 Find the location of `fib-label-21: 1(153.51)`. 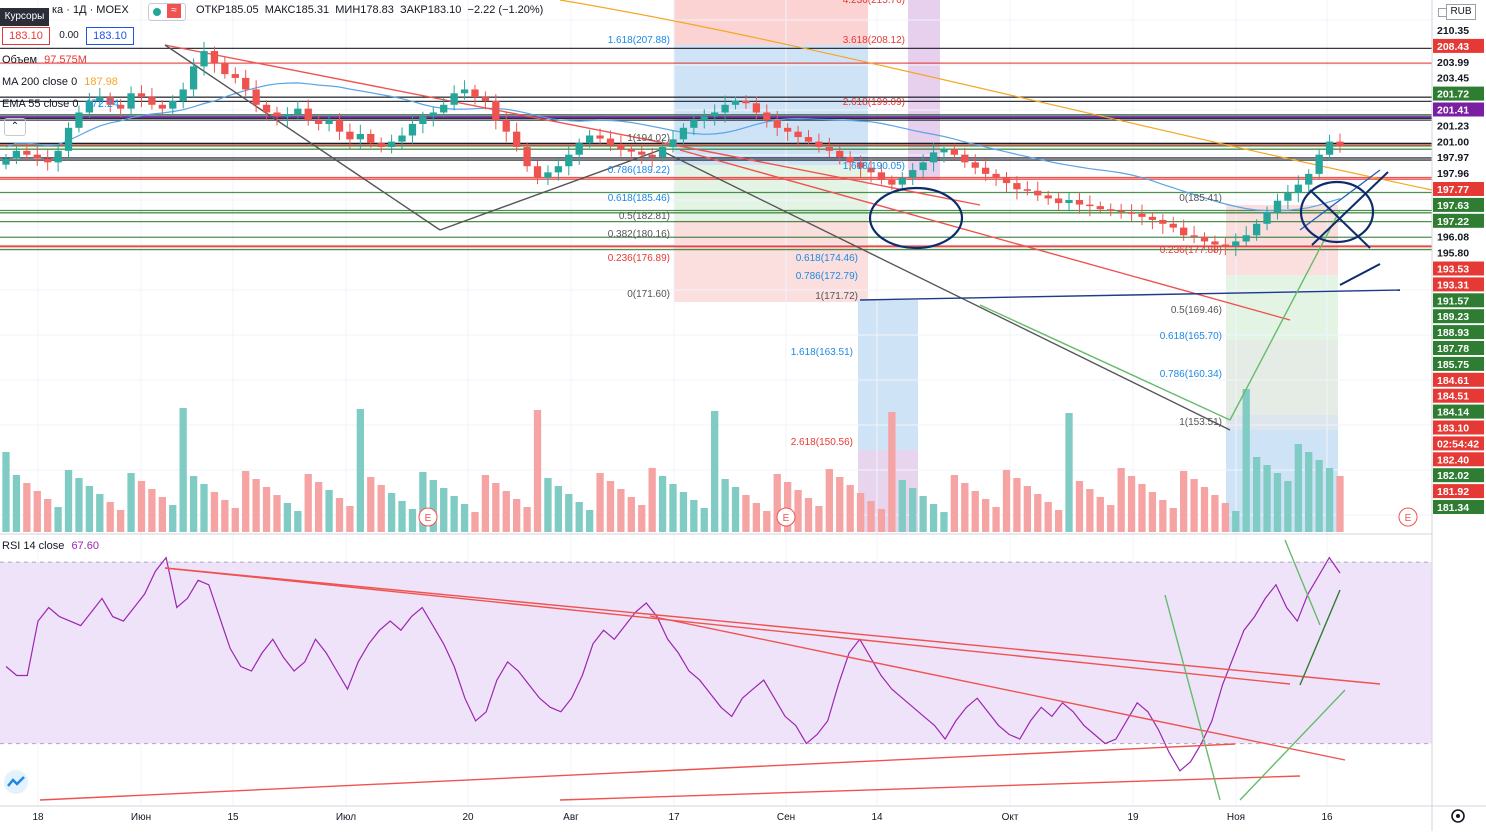

fib-label-21: 1(153.51) is located at coordinates (1200, 422).